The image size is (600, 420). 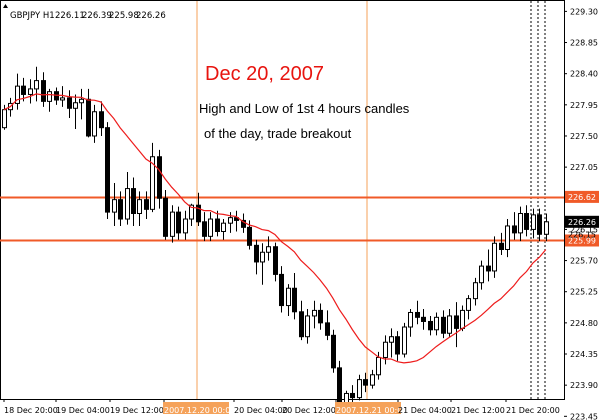 What do you see at coordinates (582, 240) in the screenshot?
I see `level-price-box` at bounding box center [582, 240].